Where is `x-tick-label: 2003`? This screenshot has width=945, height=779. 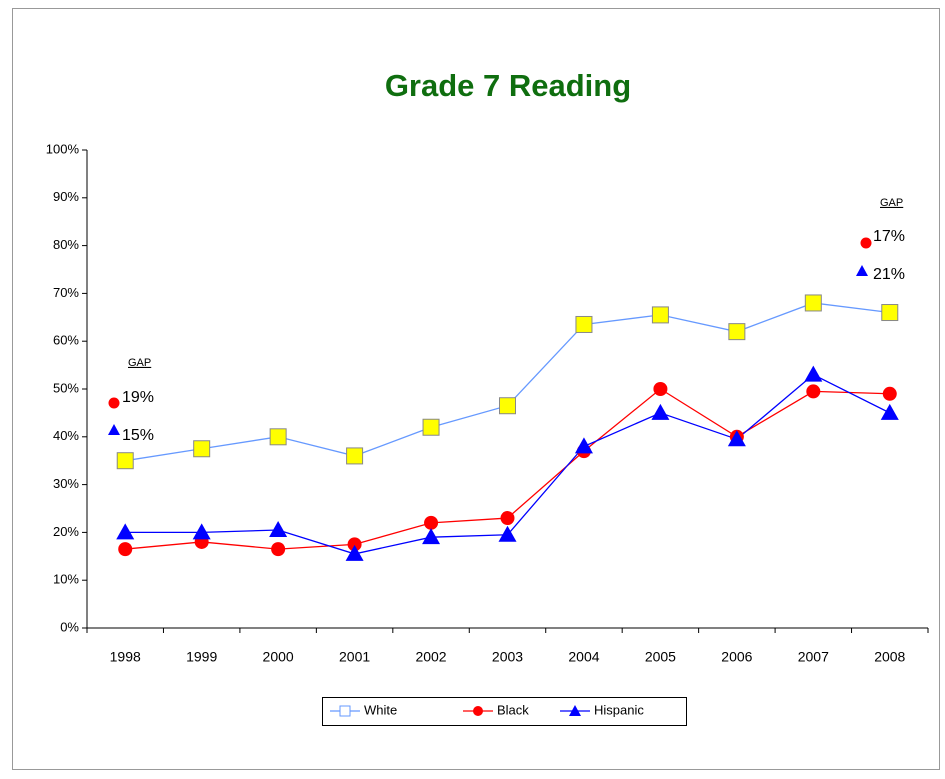 x-tick-label: 2003 is located at coordinates (507, 657).